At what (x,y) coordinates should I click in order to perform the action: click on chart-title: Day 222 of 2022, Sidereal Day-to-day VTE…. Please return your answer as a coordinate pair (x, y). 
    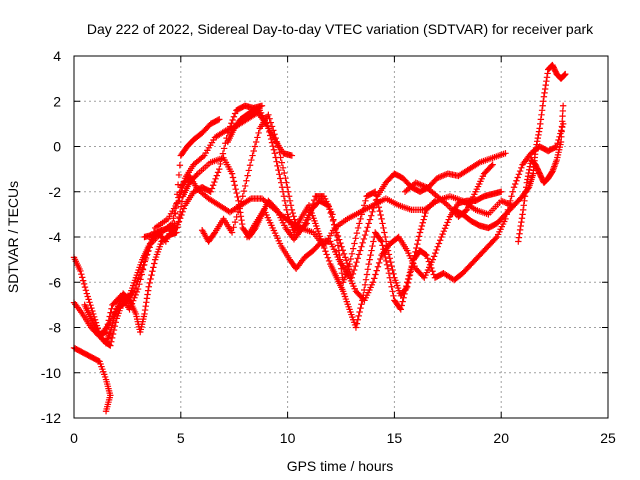
    Looking at the image, I should click on (340, 29).